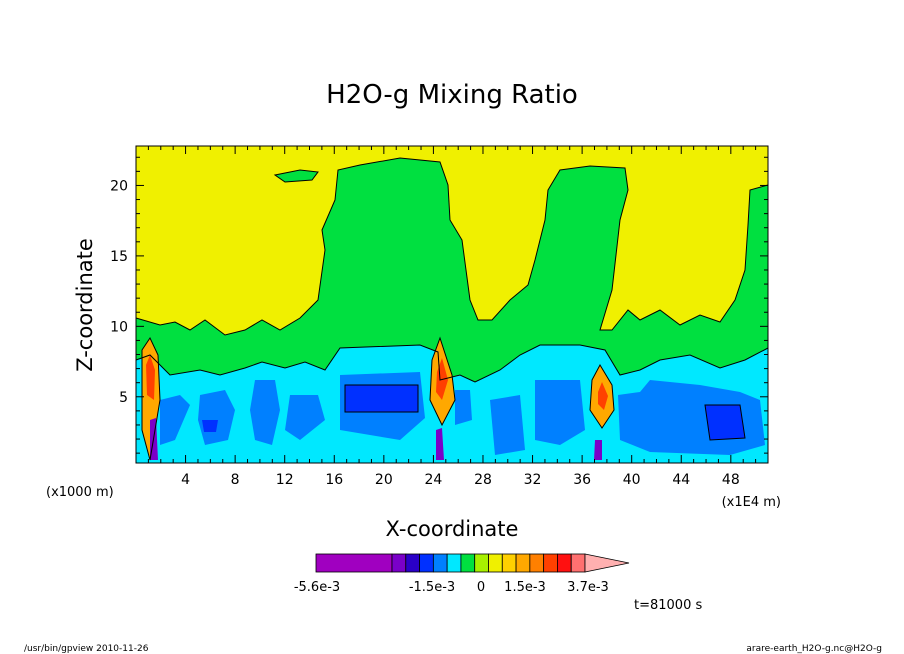 This screenshot has height=654, width=904. Describe the element at coordinates (119, 186) in the screenshot. I see `y-tick-label: 20` at that location.